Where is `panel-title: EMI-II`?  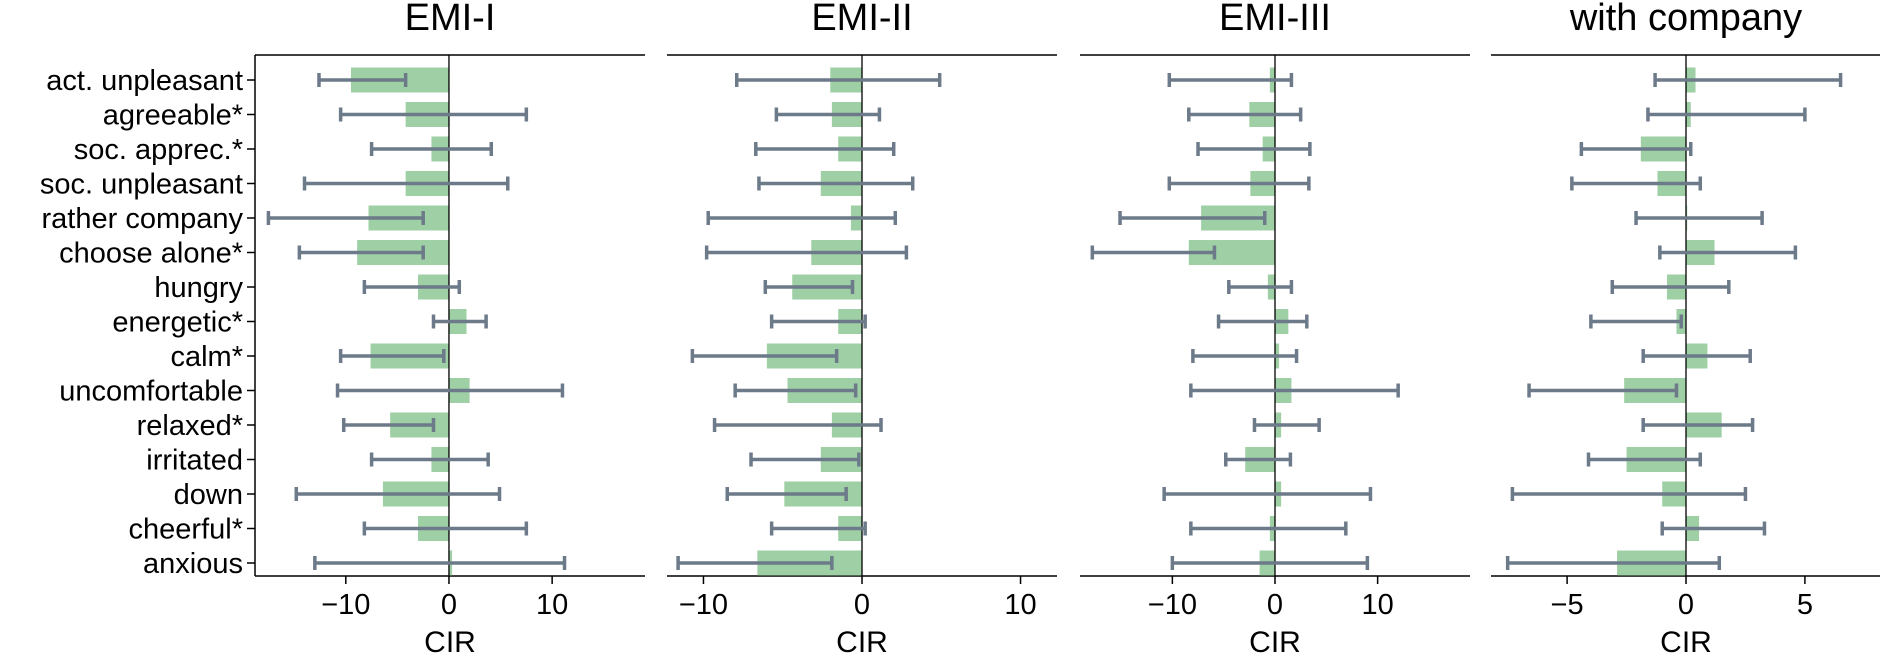 panel-title: EMI-II is located at coordinates (861, 19).